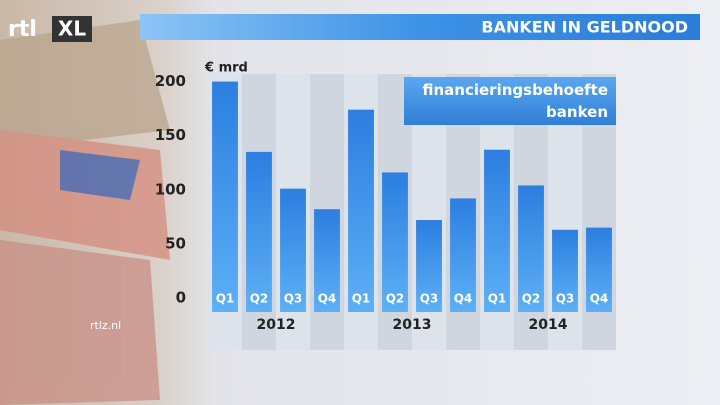 This screenshot has width=720, height=405. Describe the element at coordinates (420, 27) in the screenshot. I see `title-banner` at that location.